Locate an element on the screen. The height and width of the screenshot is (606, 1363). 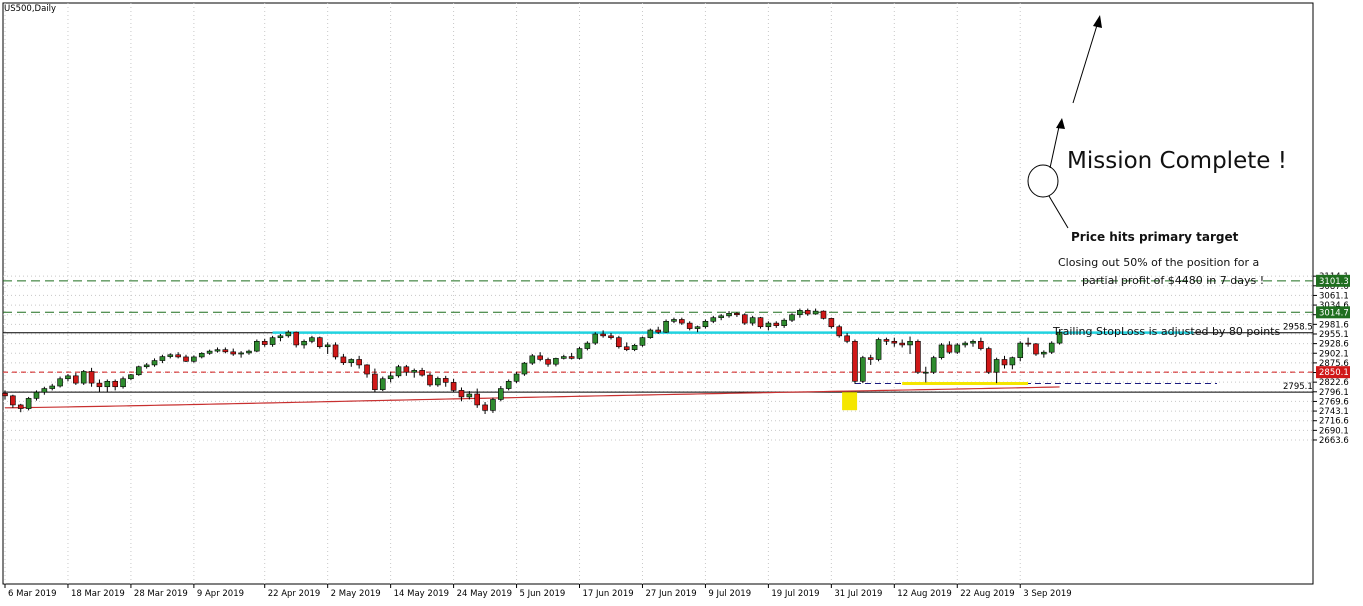
arrow-target2-shaft is located at coordinates (1085, 62).